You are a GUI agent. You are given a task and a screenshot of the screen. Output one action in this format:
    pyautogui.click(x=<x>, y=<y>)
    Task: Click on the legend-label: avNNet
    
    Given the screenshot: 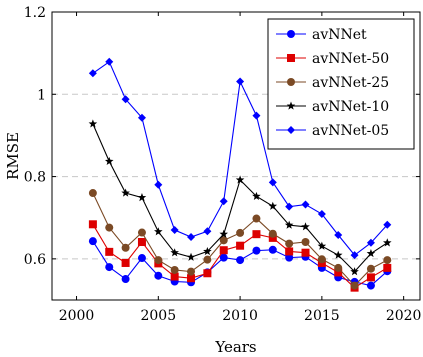 What is the action you would take?
    pyautogui.click(x=339, y=35)
    